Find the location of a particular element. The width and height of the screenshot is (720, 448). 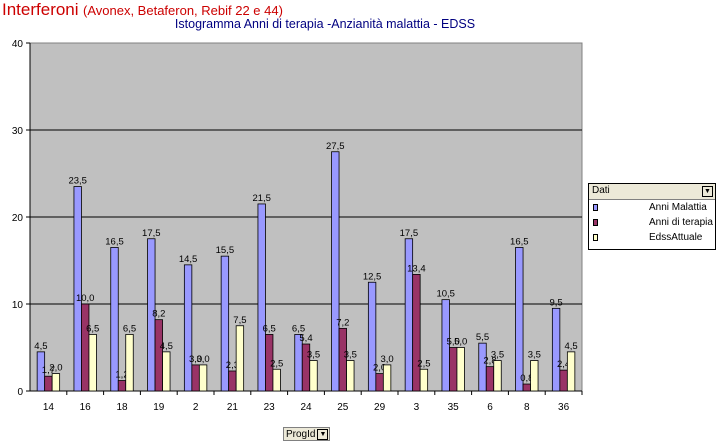

page-subtitle: (Avonex, Betaferon, Rebif 22 e 44) is located at coordinates (183, 10).